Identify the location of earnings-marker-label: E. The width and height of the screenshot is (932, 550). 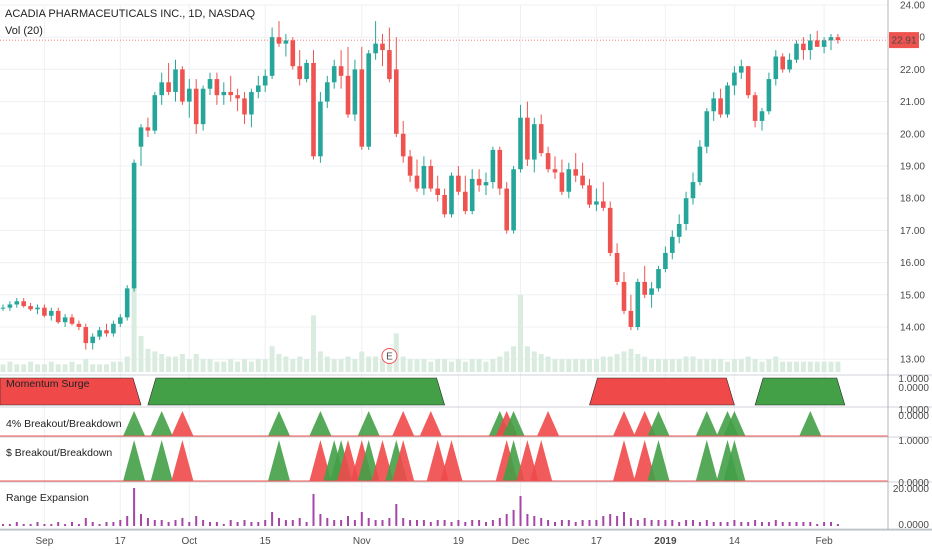
(389, 357).